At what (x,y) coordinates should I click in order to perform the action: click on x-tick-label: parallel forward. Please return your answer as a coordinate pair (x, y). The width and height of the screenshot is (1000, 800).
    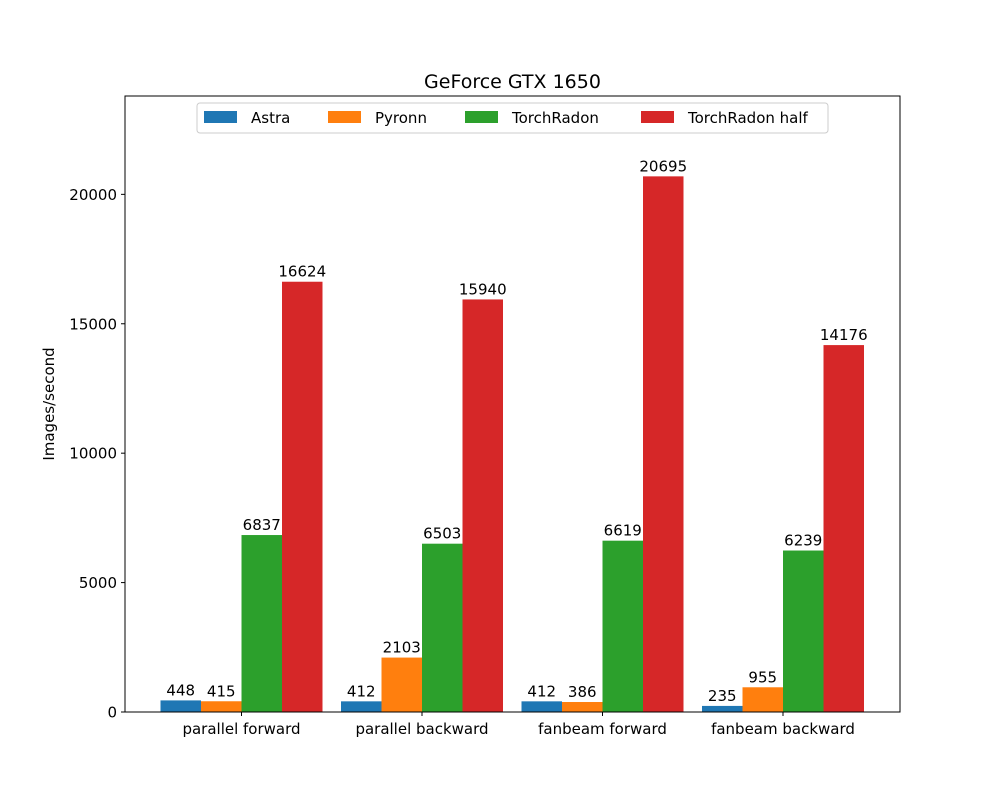
    Looking at the image, I should click on (241, 729).